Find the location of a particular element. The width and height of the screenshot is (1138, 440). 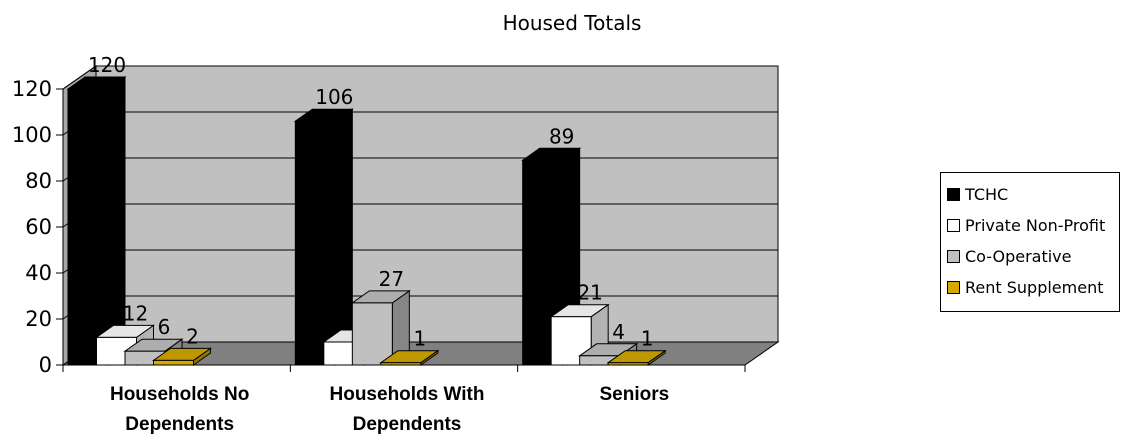

data-label: 6 is located at coordinates (164, 327).